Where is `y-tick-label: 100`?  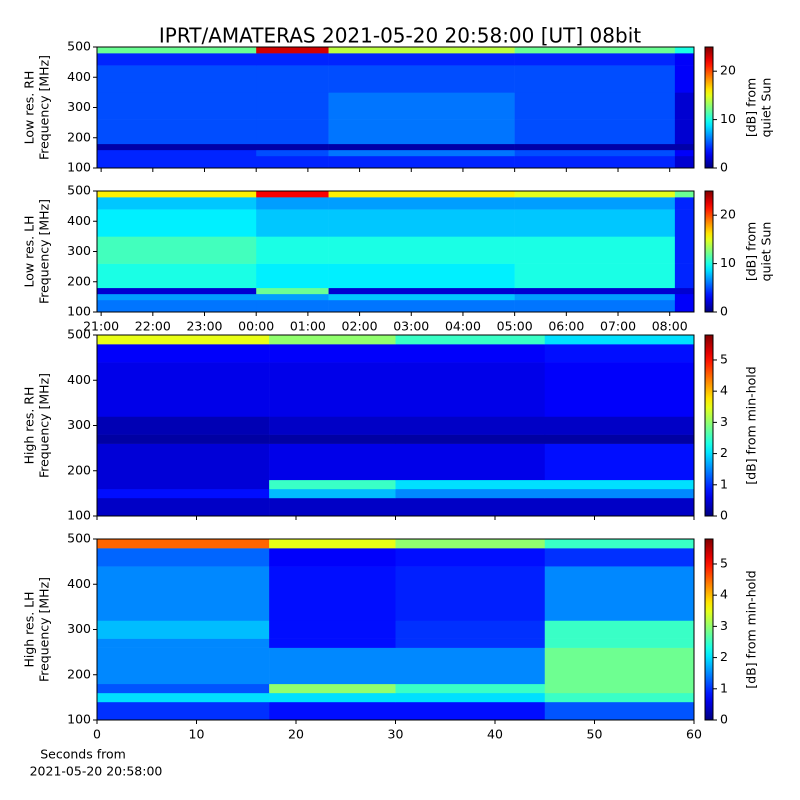 y-tick-label: 100 is located at coordinates (79, 311).